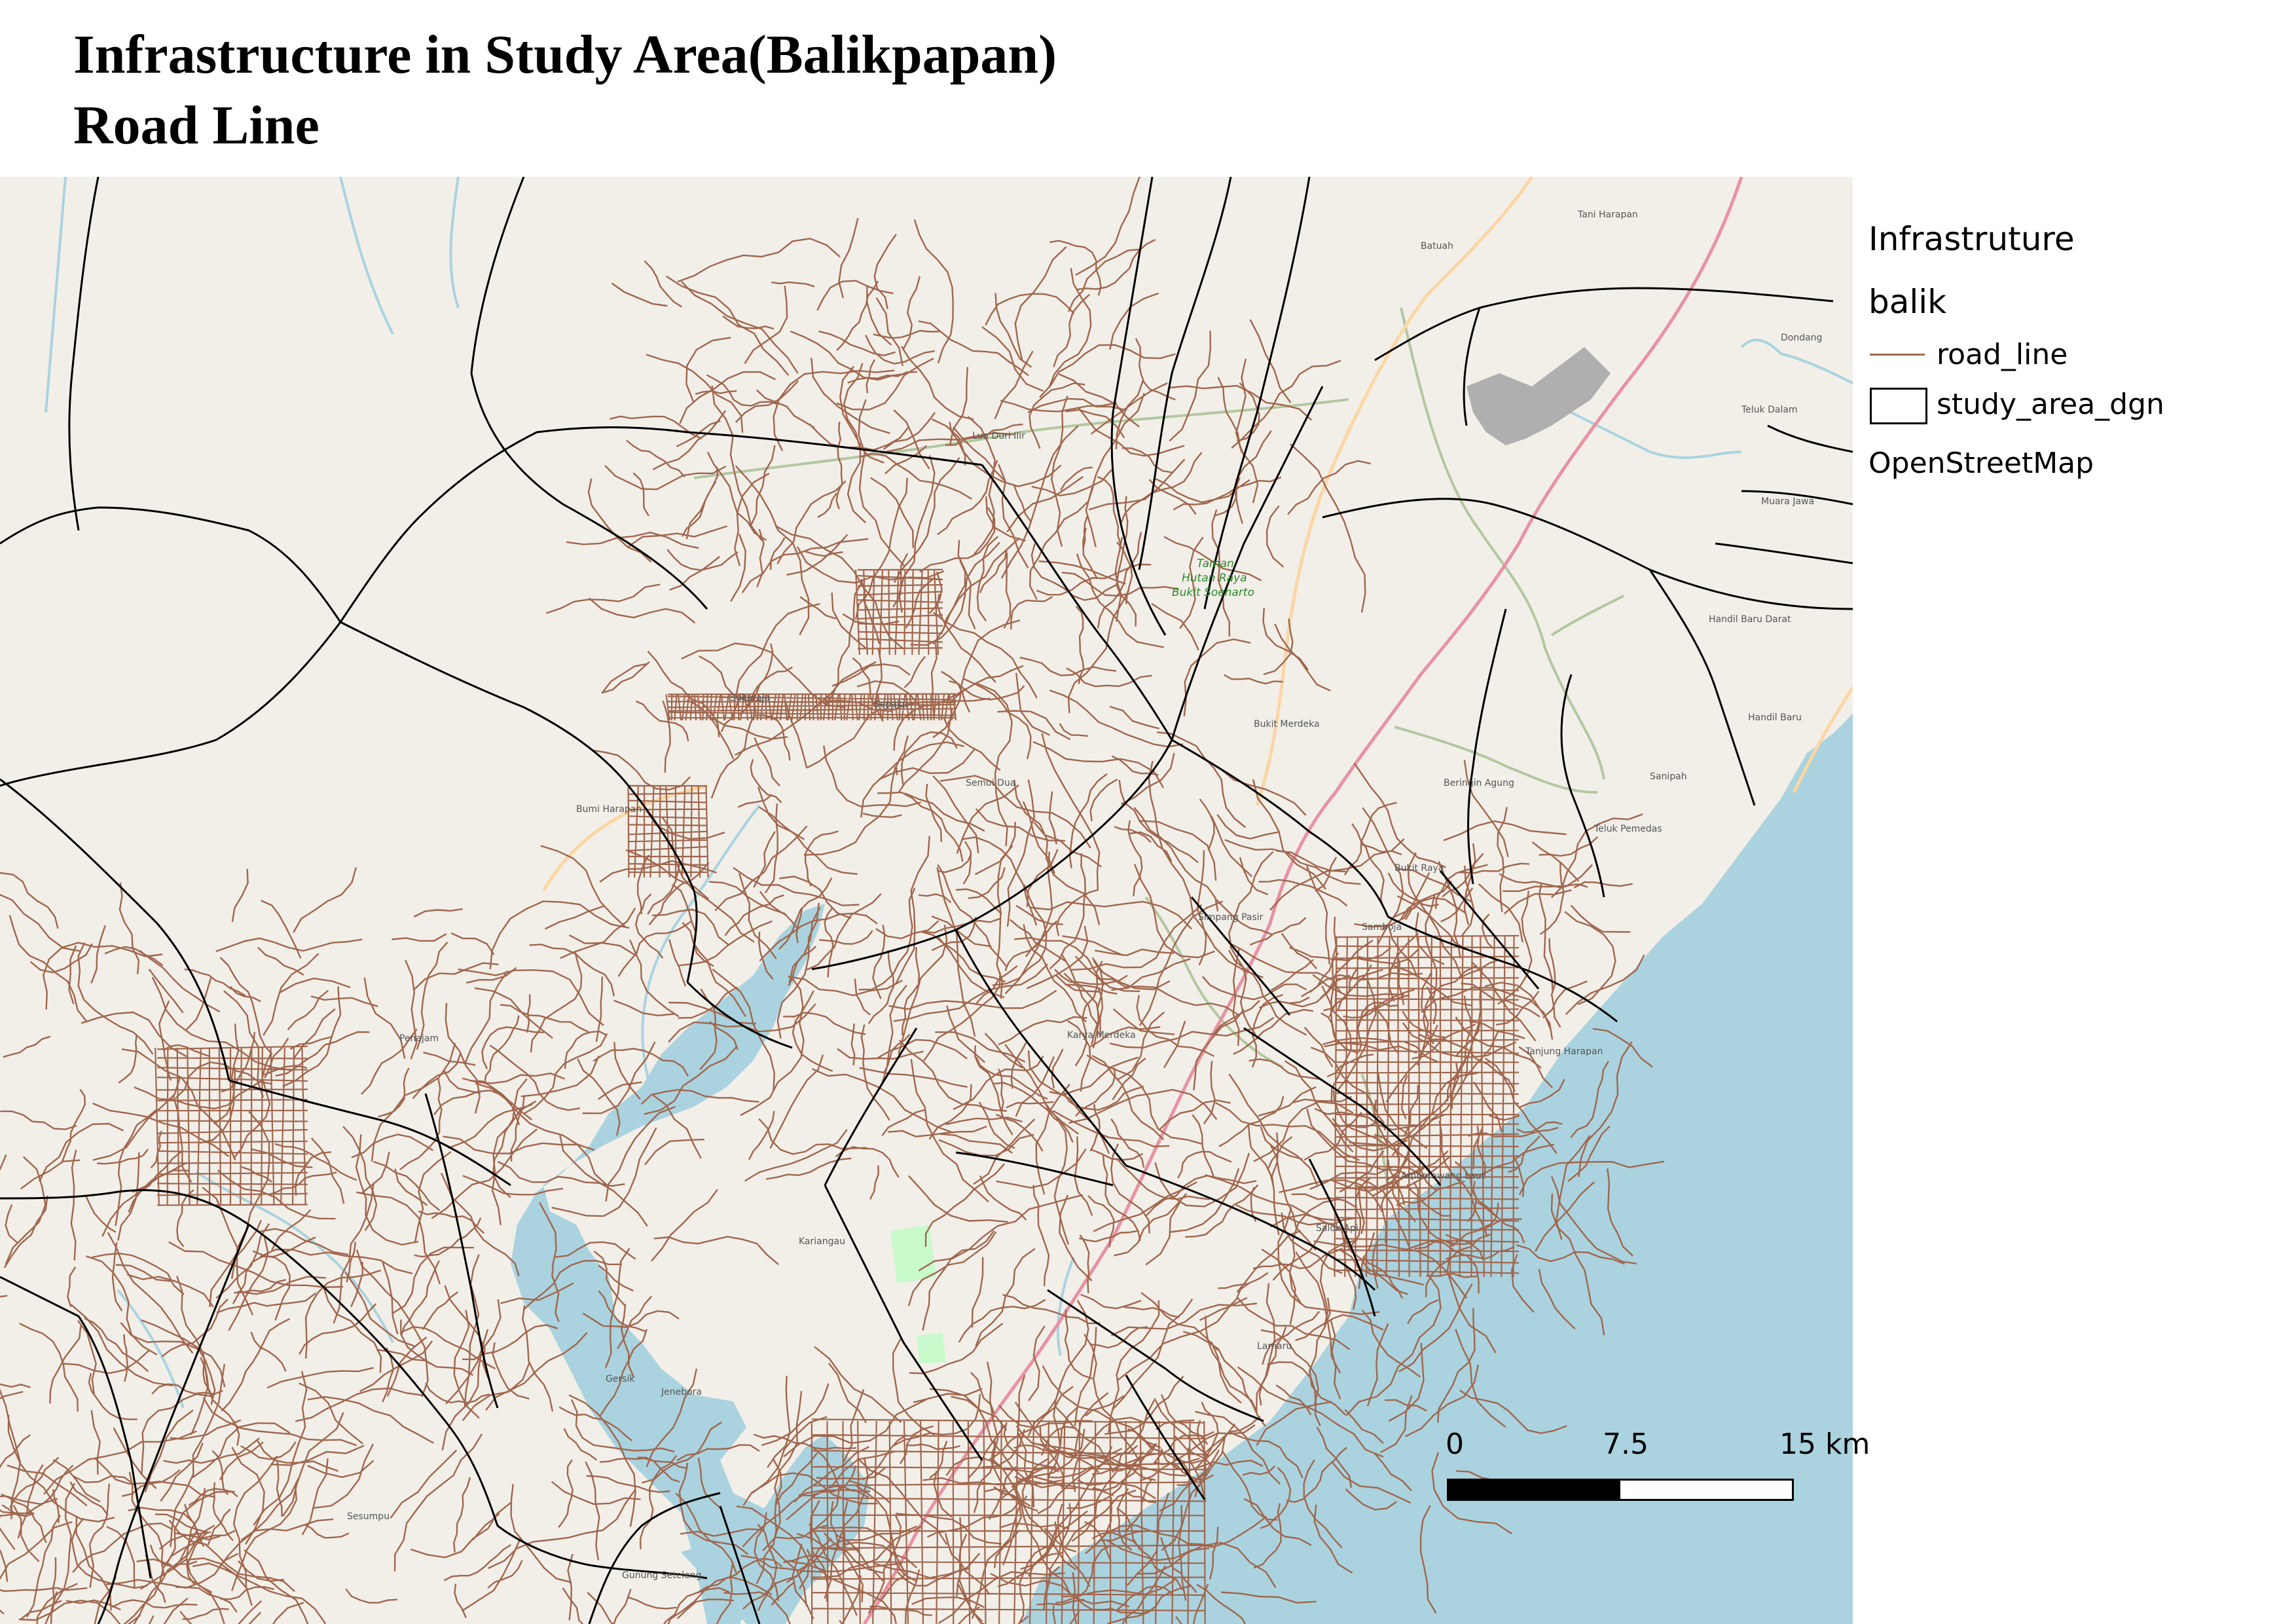  What do you see at coordinates (1898, 406) in the screenshot?
I see `study-area-symbol` at bounding box center [1898, 406].